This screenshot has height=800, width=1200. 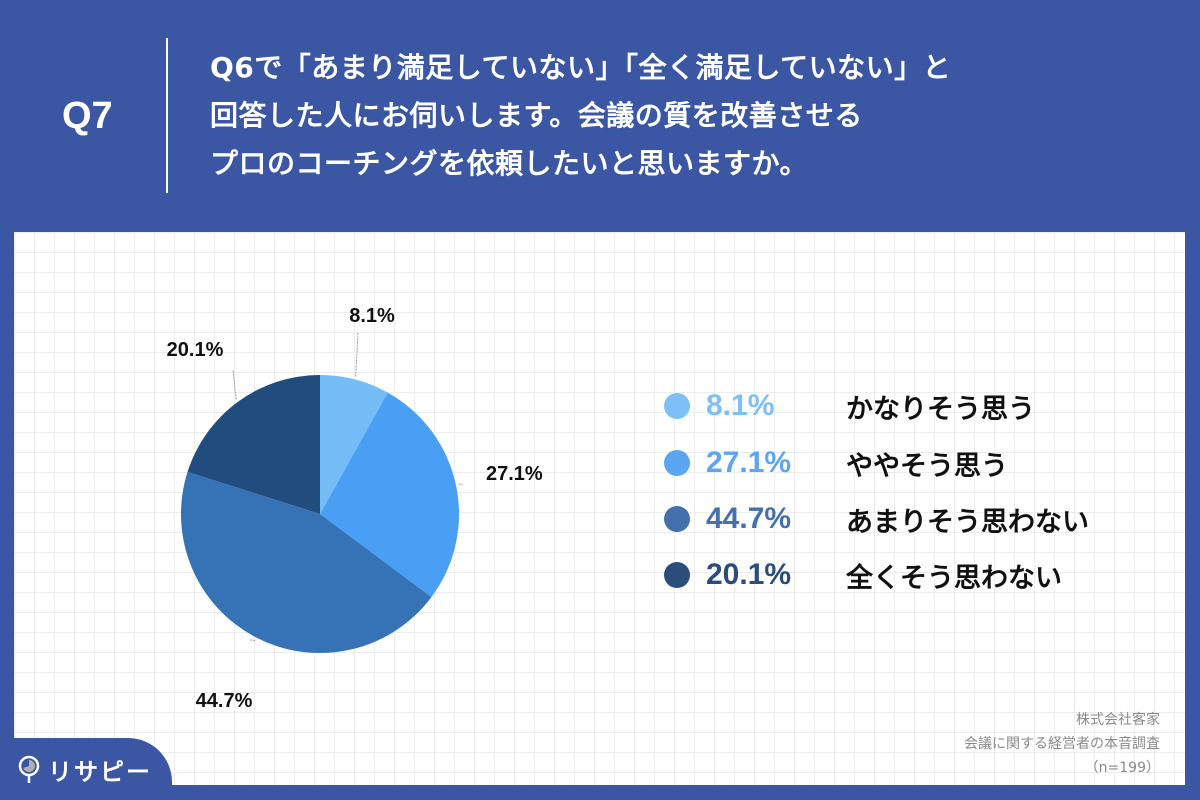 What do you see at coordinates (195, 350) in the screenshot?
I see `pie-label-4: 20.1%` at bounding box center [195, 350].